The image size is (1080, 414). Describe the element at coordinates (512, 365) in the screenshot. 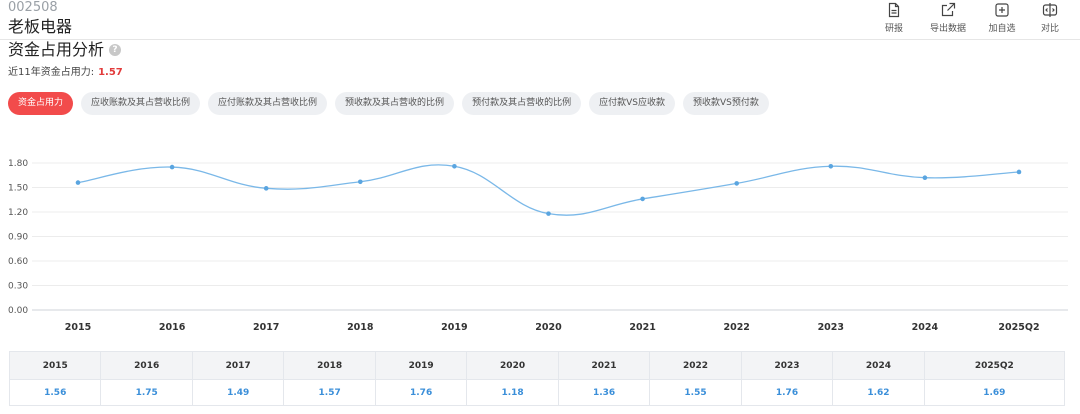

I see `table-header-cell: 2020` at that location.